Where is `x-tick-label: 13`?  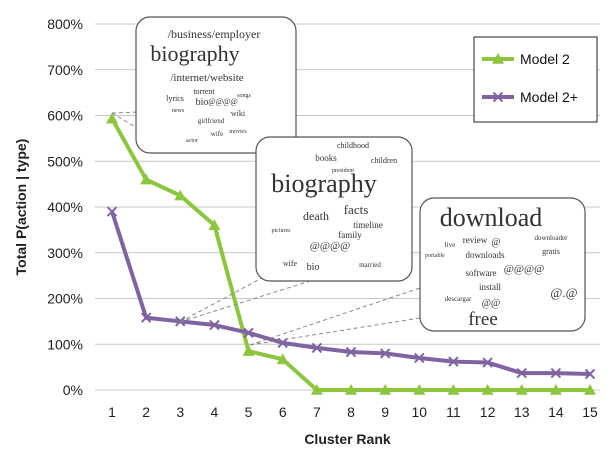
x-tick-label: 13 is located at coordinates (522, 412).